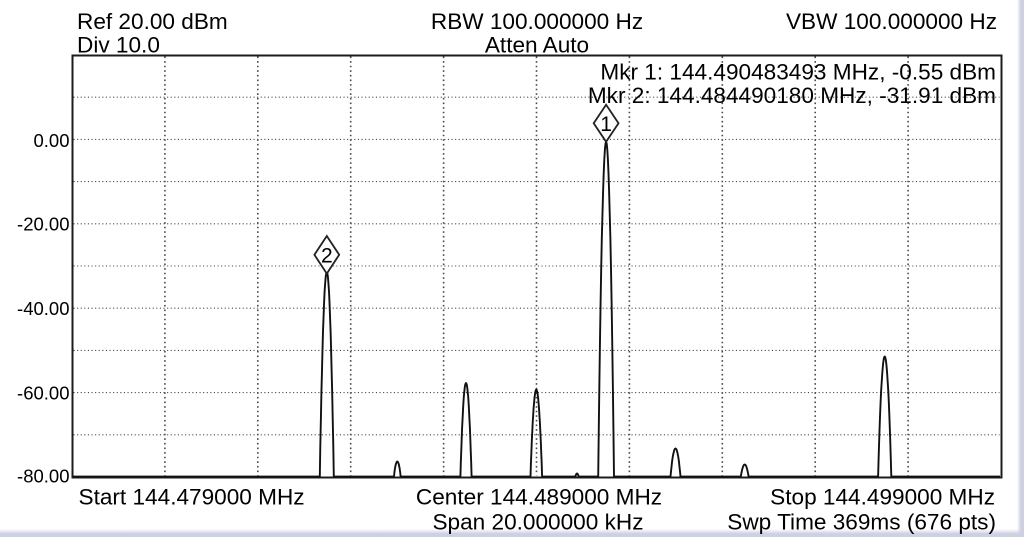  I want to click on svg-text: RBW 100.000000 Hz, so click(537, 21).